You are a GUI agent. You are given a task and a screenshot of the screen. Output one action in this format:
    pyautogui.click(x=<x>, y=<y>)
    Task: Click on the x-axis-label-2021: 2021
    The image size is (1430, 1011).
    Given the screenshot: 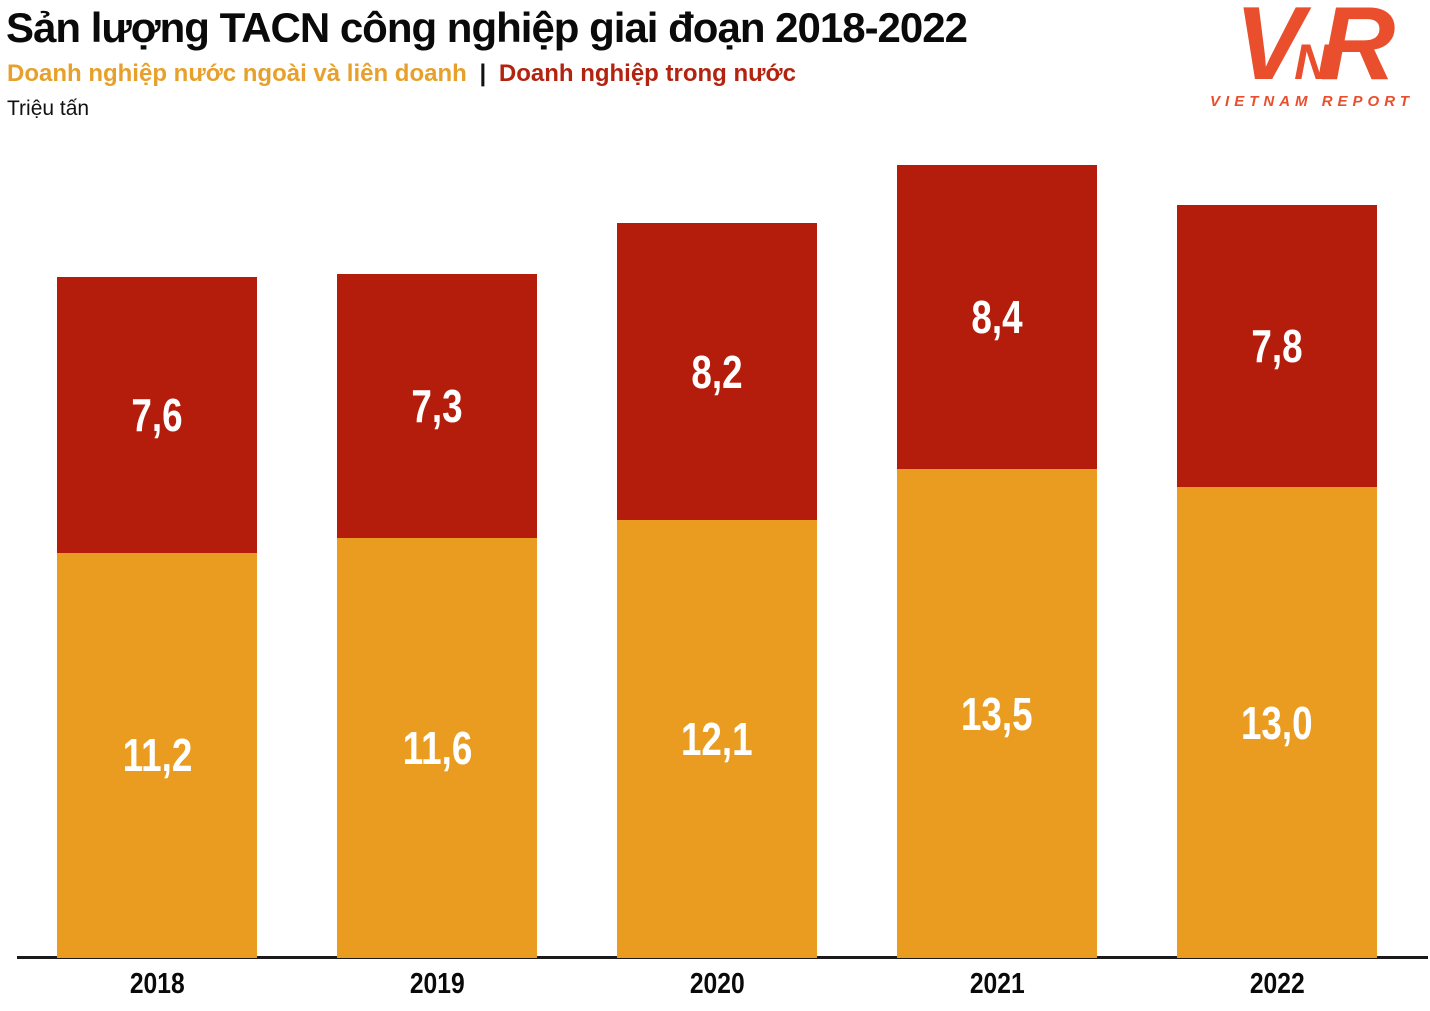 What is the action you would take?
    pyautogui.click(x=997, y=984)
    